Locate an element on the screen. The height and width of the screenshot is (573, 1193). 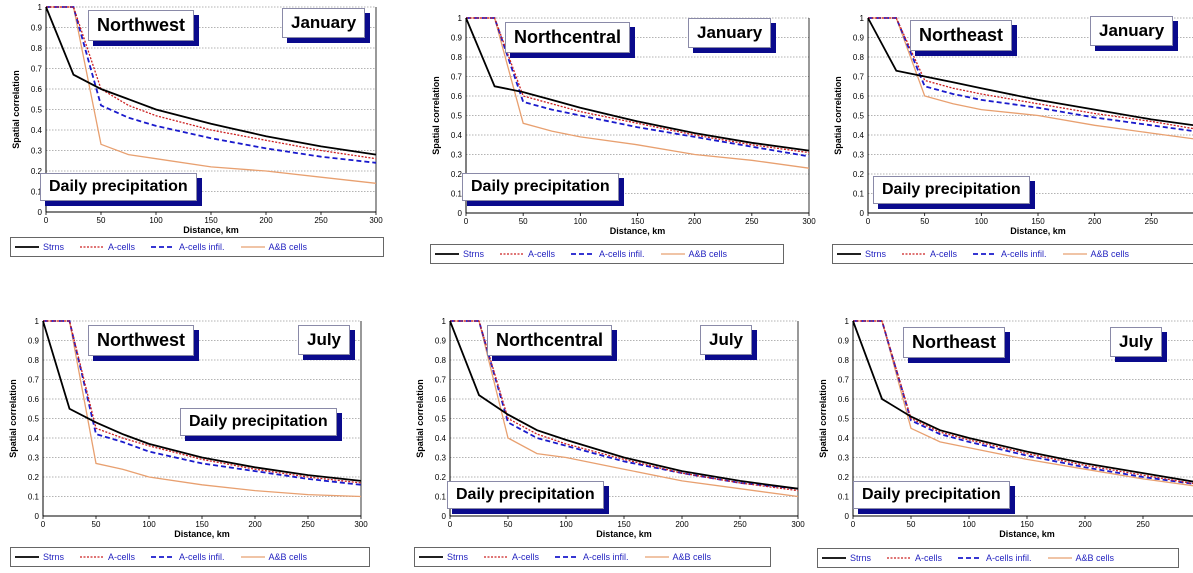
month-label: July is located at coordinates (1136, 342).